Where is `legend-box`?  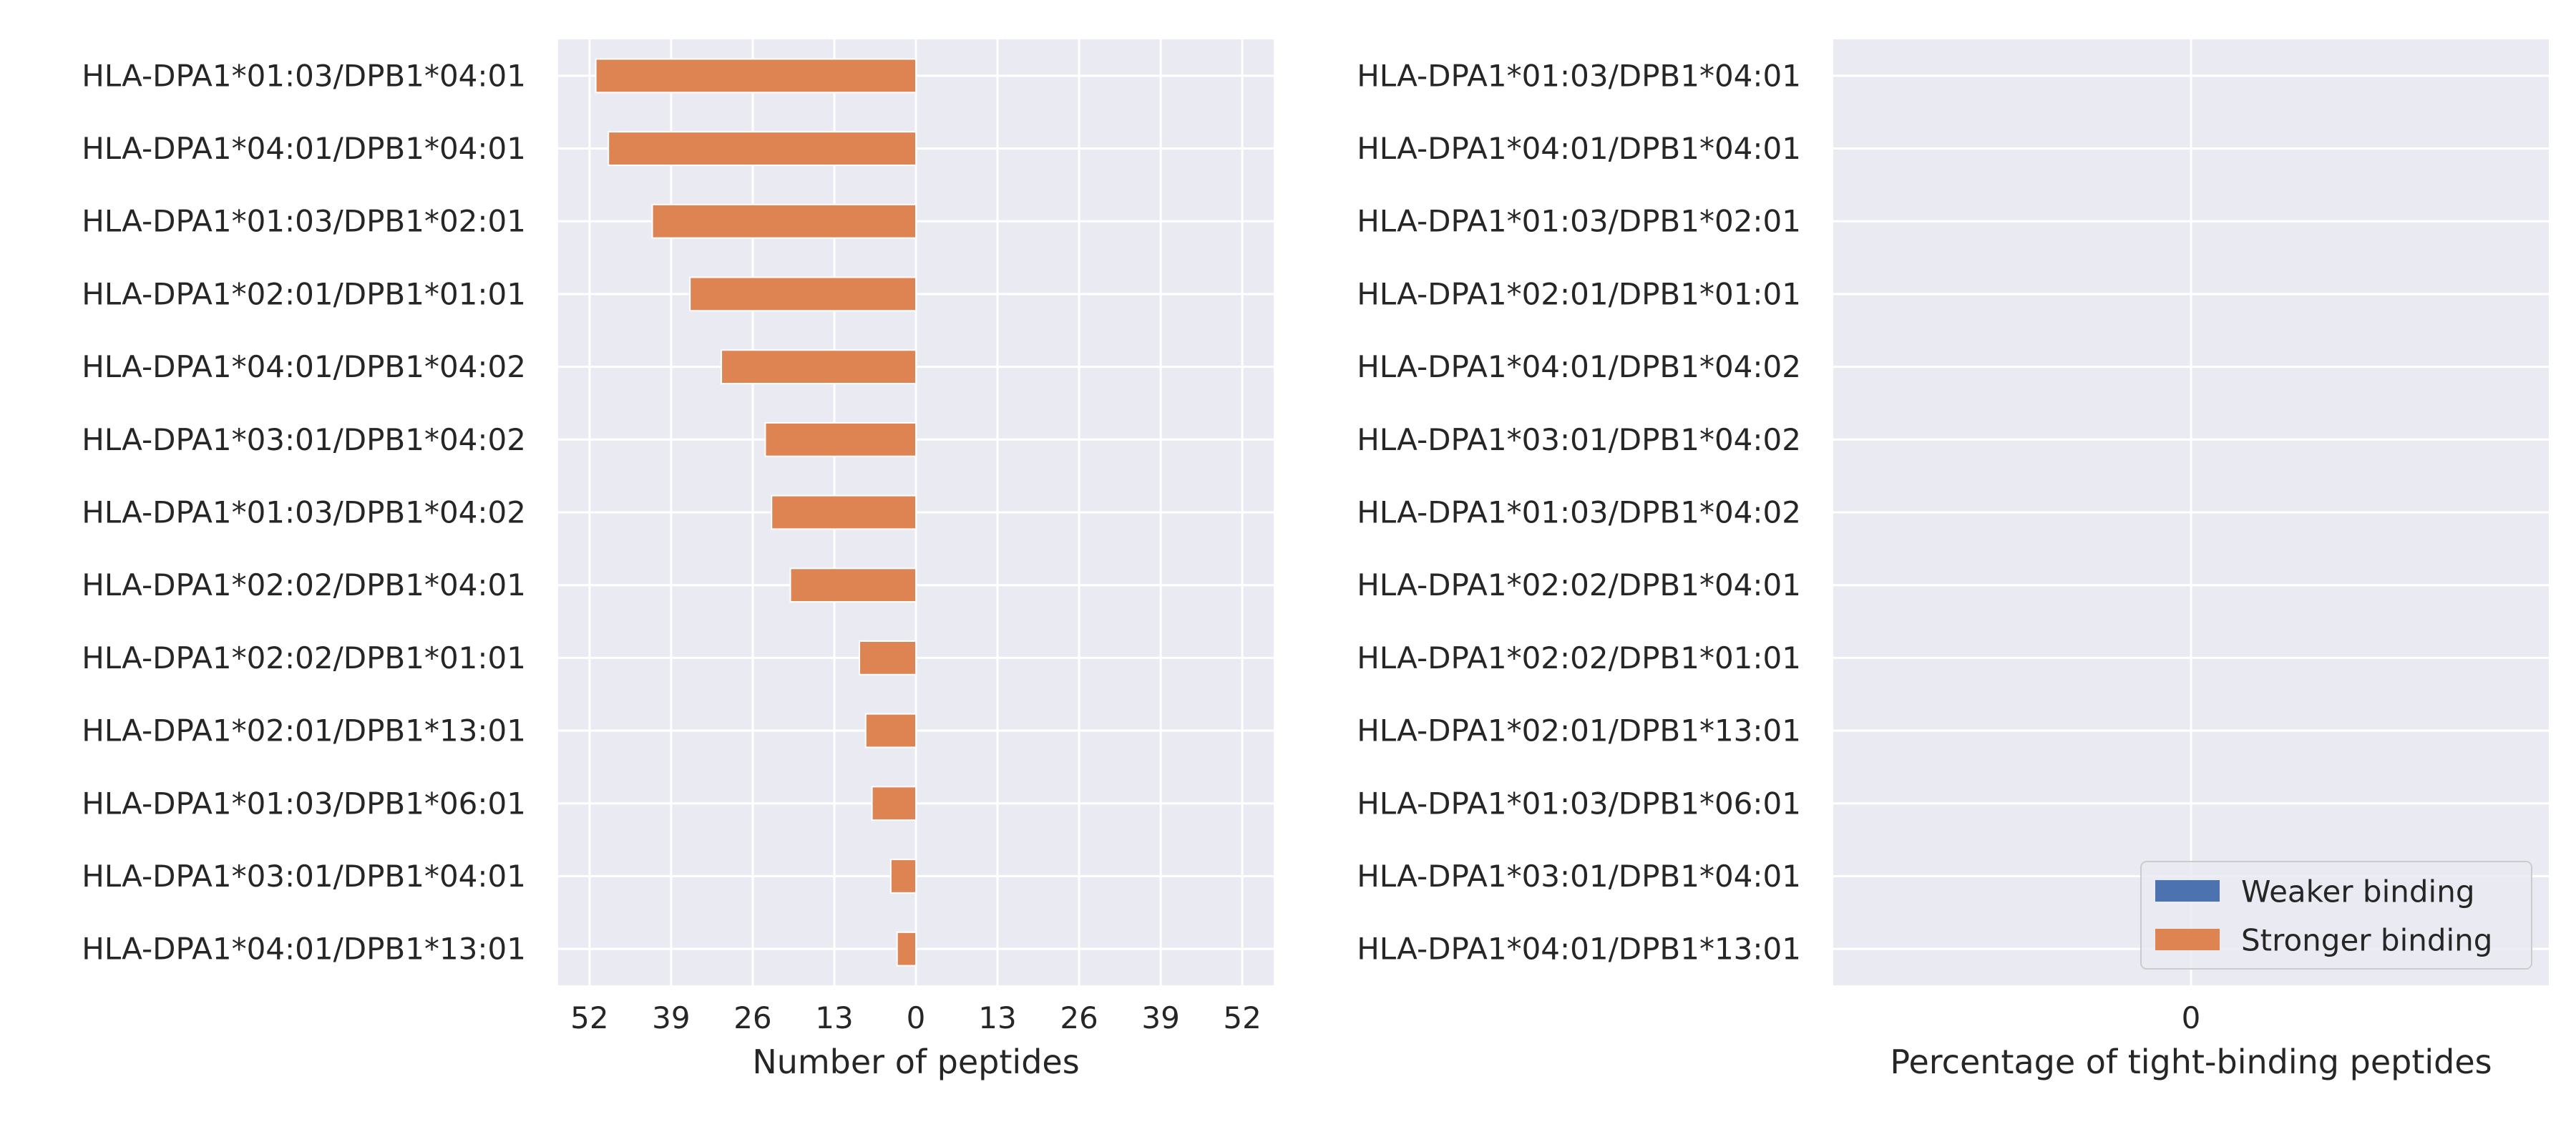
legend-box is located at coordinates (2336, 915).